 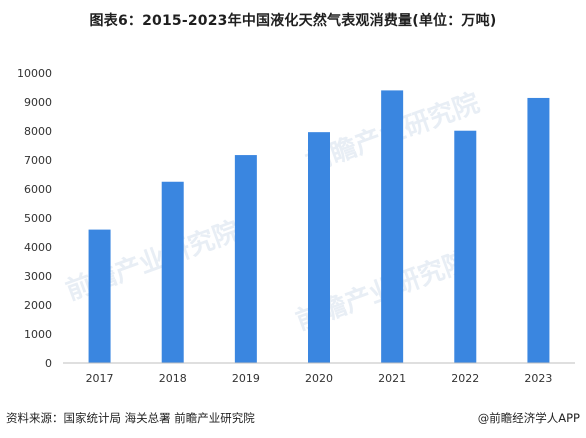 I want to click on y-tick-label: 6000, so click(x=38, y=189).